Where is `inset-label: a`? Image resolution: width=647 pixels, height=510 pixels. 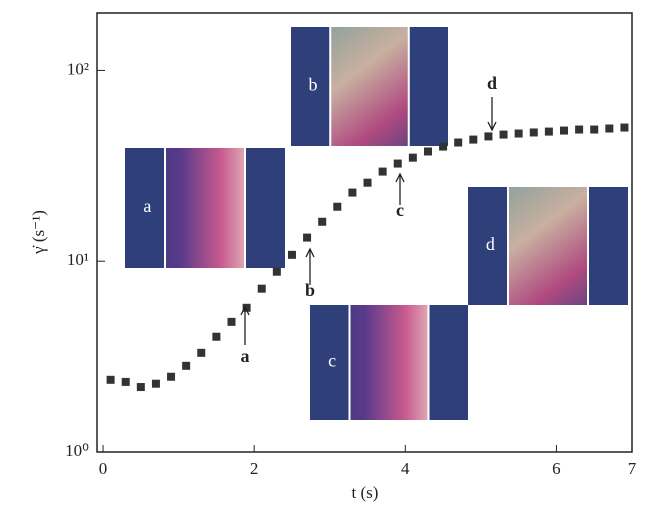 inset-label: a is located at coordinates (147, 206).